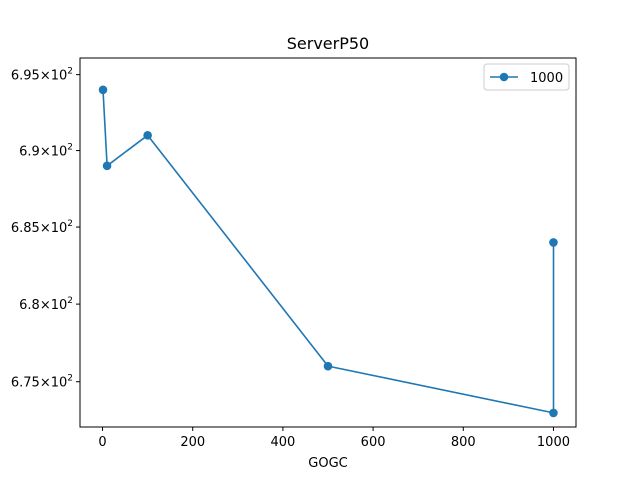  Describe the element at coordinates (546, 78) in the screenshot. I see `legend-label: 1000` at that location.